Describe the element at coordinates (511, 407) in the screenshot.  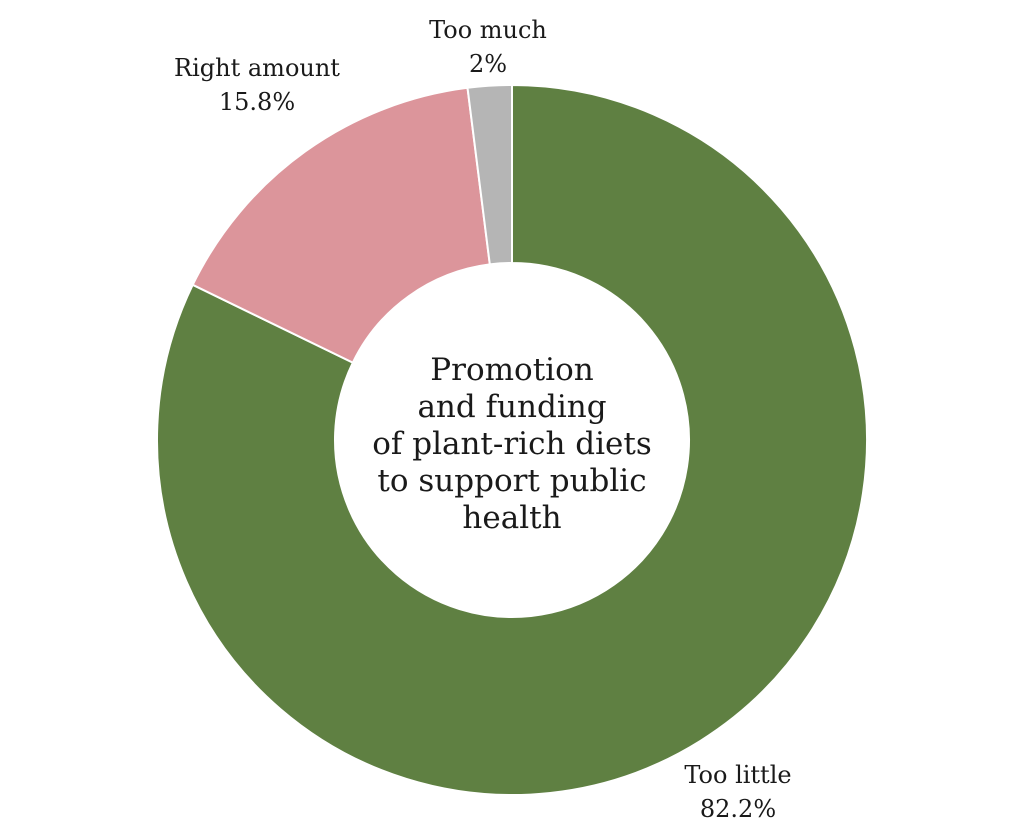
I see `center-label-line: and funding` at that location.